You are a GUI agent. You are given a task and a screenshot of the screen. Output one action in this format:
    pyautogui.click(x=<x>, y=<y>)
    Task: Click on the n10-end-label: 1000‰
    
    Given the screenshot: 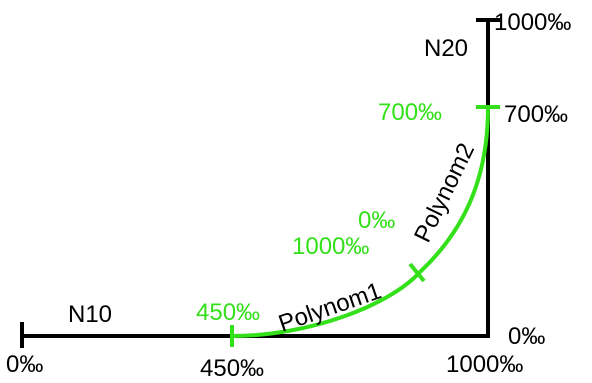 What is the action you would take?
    pyautogui.click(x=484, y=364)
    